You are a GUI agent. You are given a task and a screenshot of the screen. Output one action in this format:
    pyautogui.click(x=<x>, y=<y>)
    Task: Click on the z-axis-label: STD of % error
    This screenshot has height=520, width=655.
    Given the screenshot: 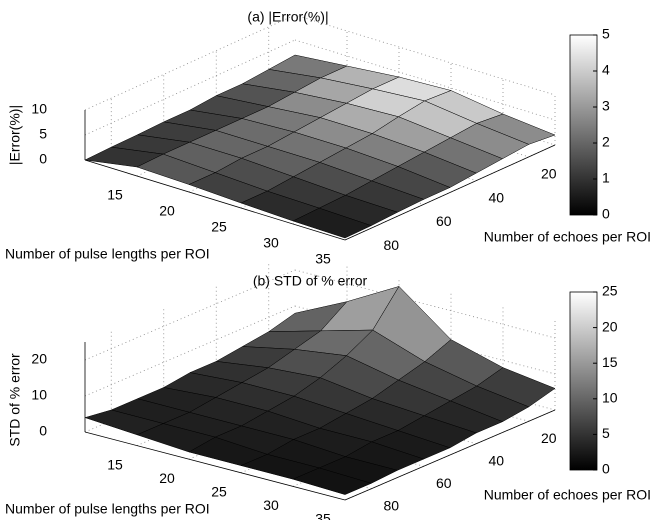 What is the action you would take?
    pyautogui.click(x=15, y=400)
    